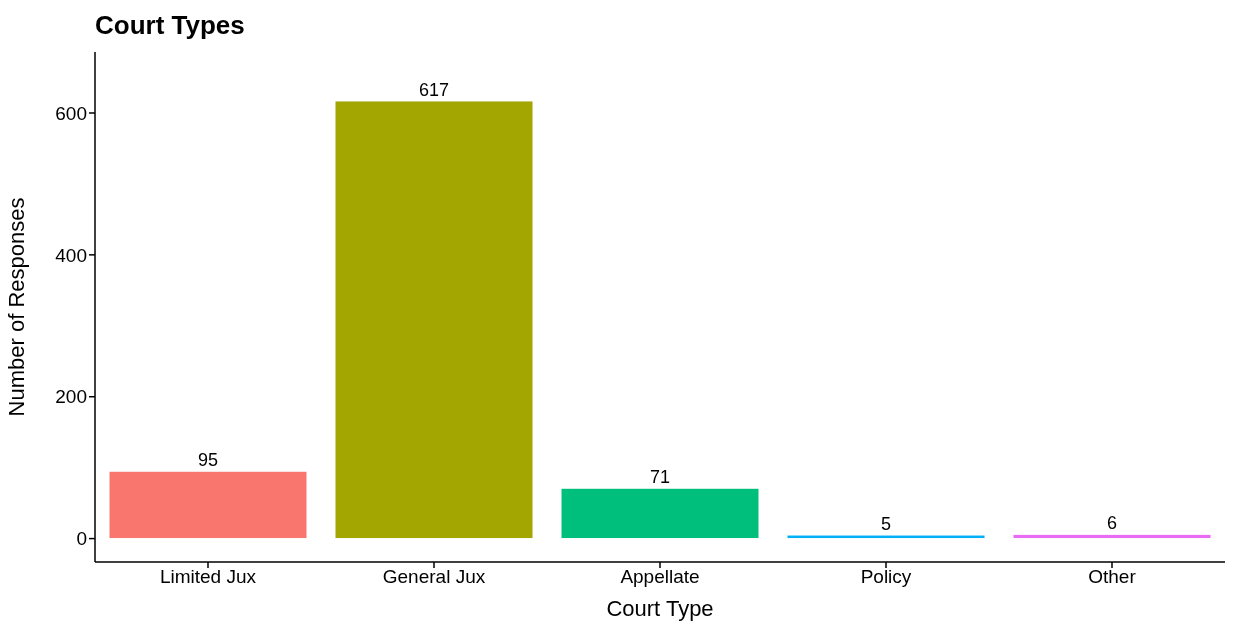 The width and height of the screenshot is (1239, 626). What do you see at coordinates (71, 397) in the screenshot?
I see `y-tick-label: 200` at bounding box center [71, 397].